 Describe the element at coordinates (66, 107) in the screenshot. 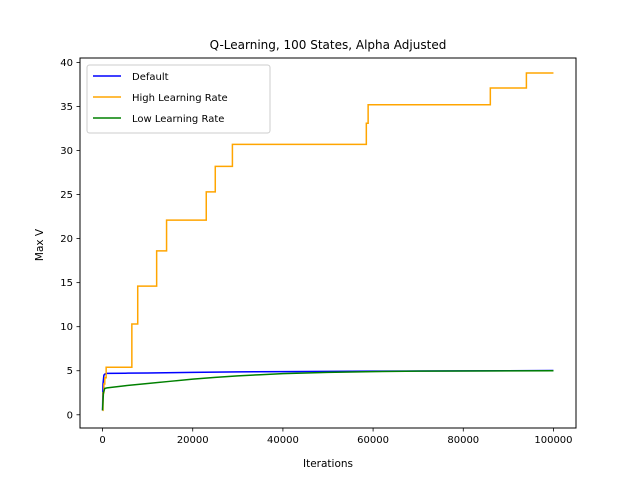

I see `y-tick-label-7: 35` at that location.